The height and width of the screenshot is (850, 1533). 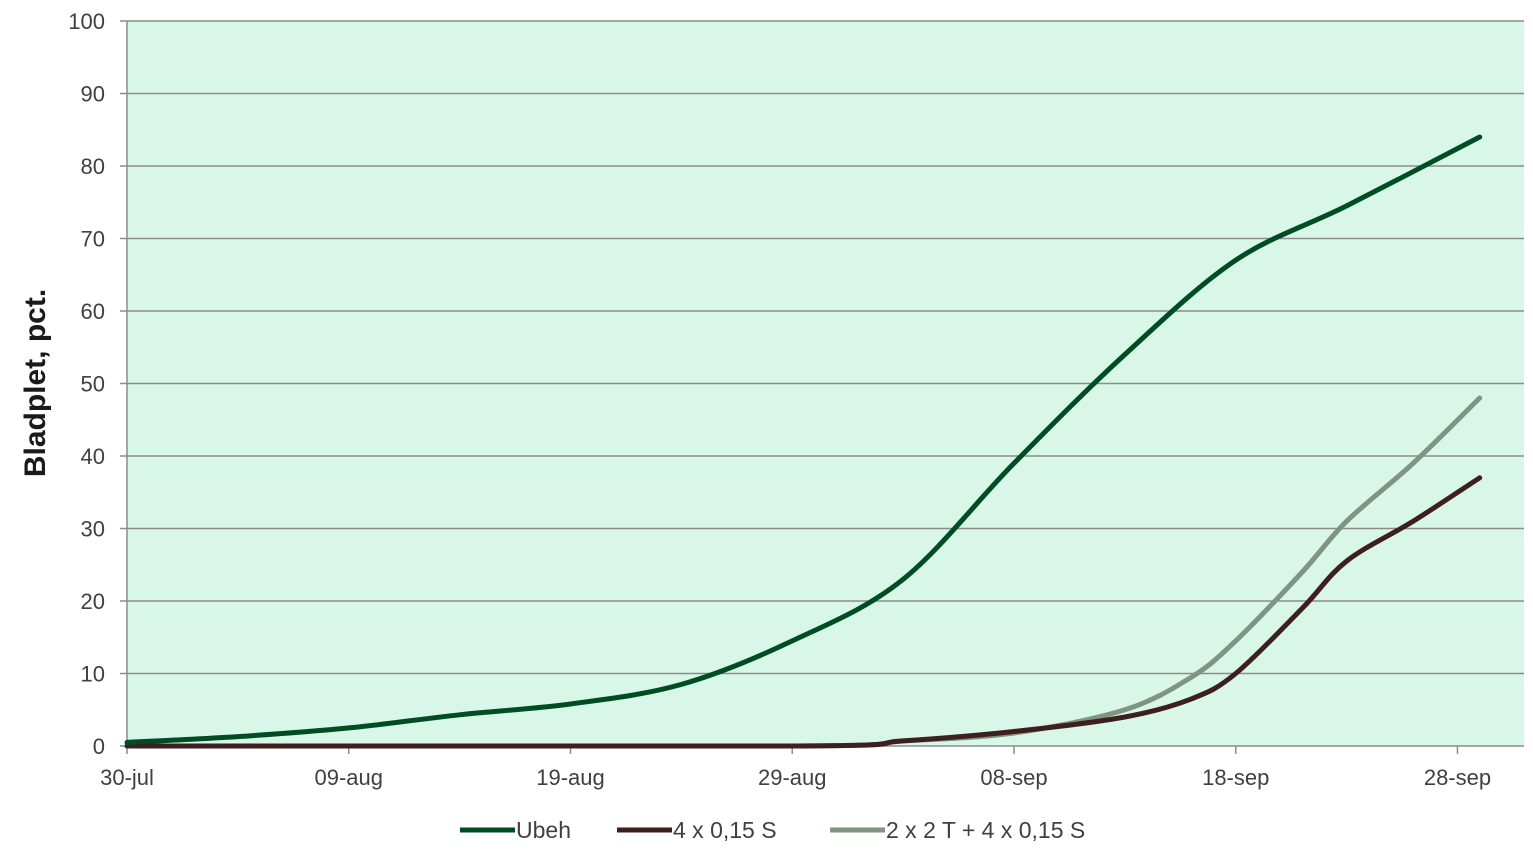 I want to click on x-tick-label: 29-aug, so click(x=792, y=777).